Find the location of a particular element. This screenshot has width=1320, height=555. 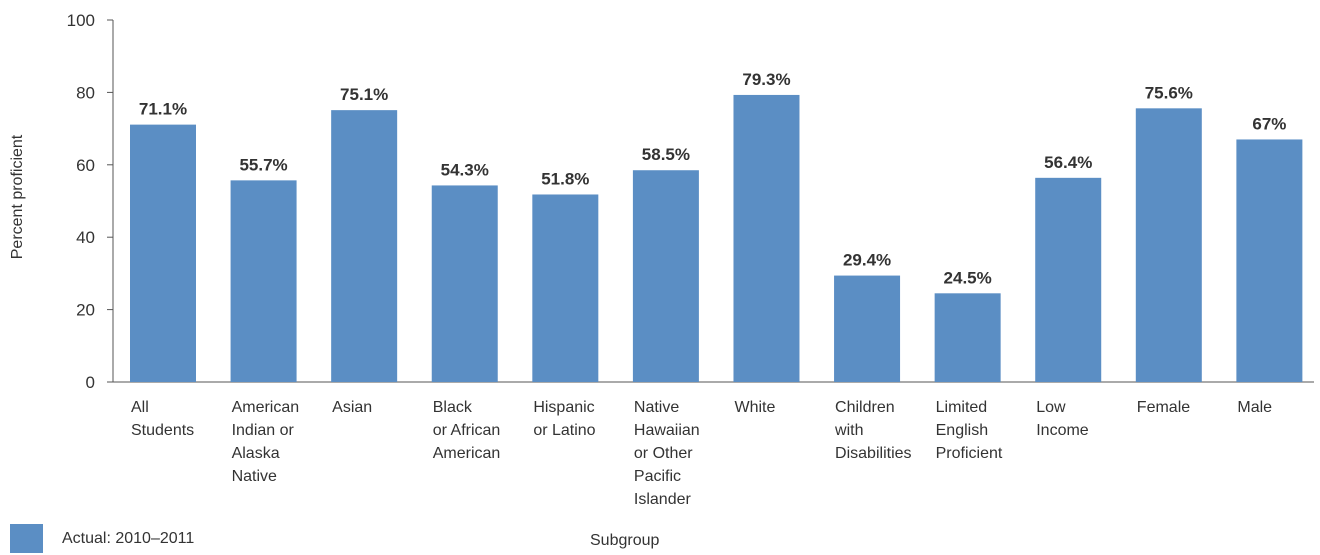

x-tick-label-line: English is located at coordinates (962, 430).